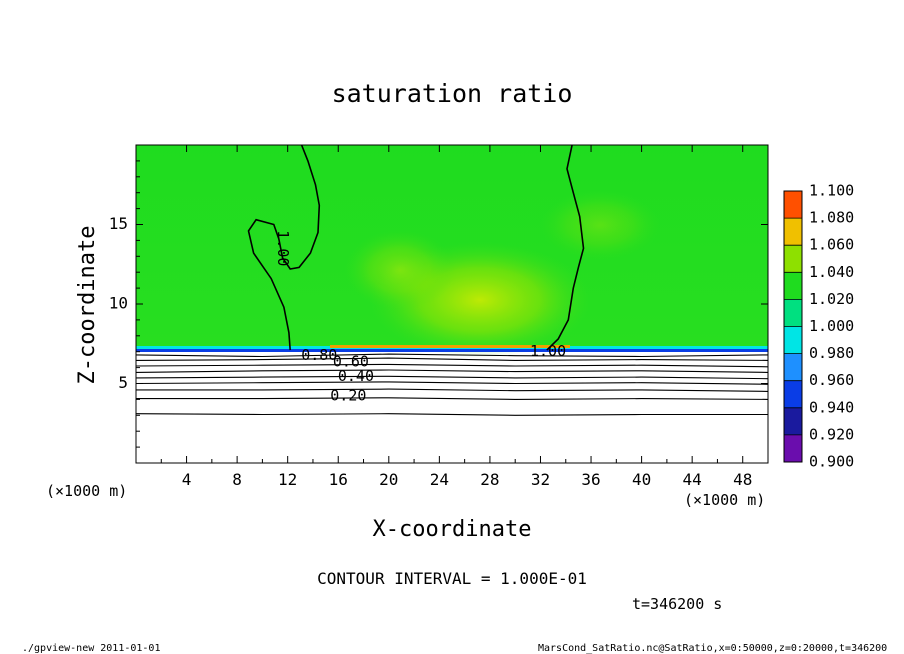 The height and width of the screenshot is (654, 904). I want to click on y-tick-label: 5, so click(123, 382).